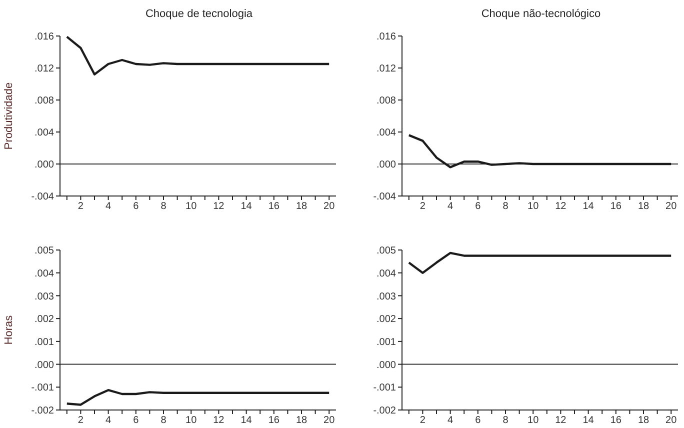  I want to click on chart-title: Choque não-tecnológico, so click(541, 14).